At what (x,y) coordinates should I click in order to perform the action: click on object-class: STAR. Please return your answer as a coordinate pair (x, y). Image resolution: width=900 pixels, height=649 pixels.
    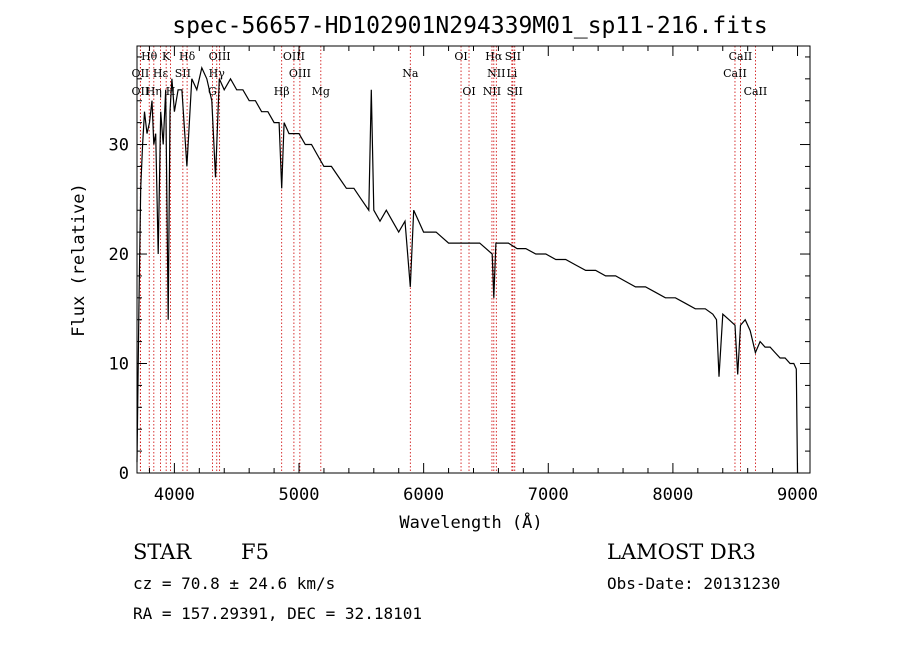
    Looking at the image, I should click on (162, 552).